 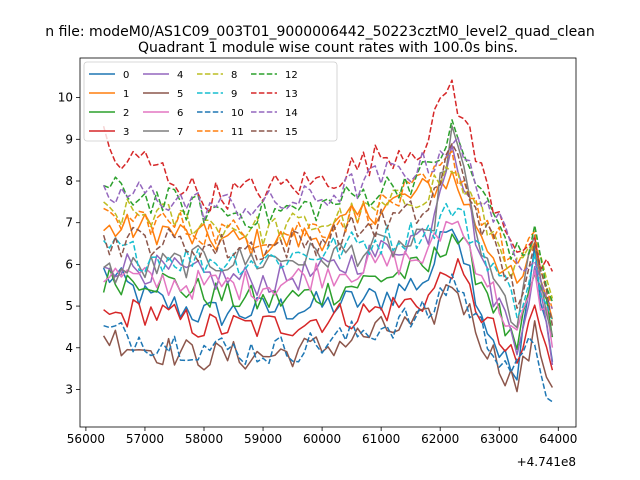 I want to click on legend-label-15: 15, so click(x=291, y=132).